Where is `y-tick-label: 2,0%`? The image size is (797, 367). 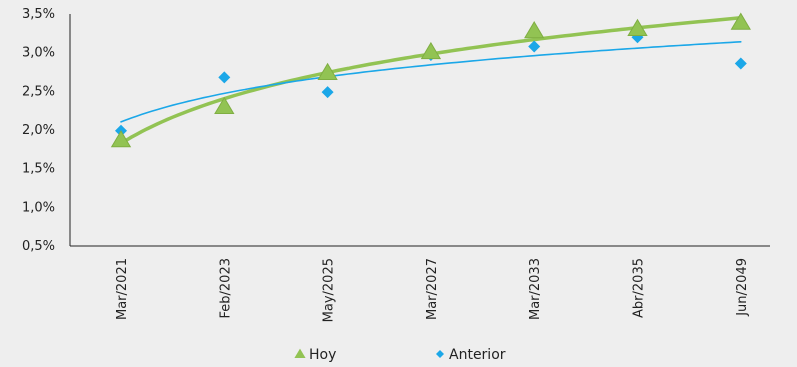 y-tick-label: 2,0% is located at coordinates (38, 130).